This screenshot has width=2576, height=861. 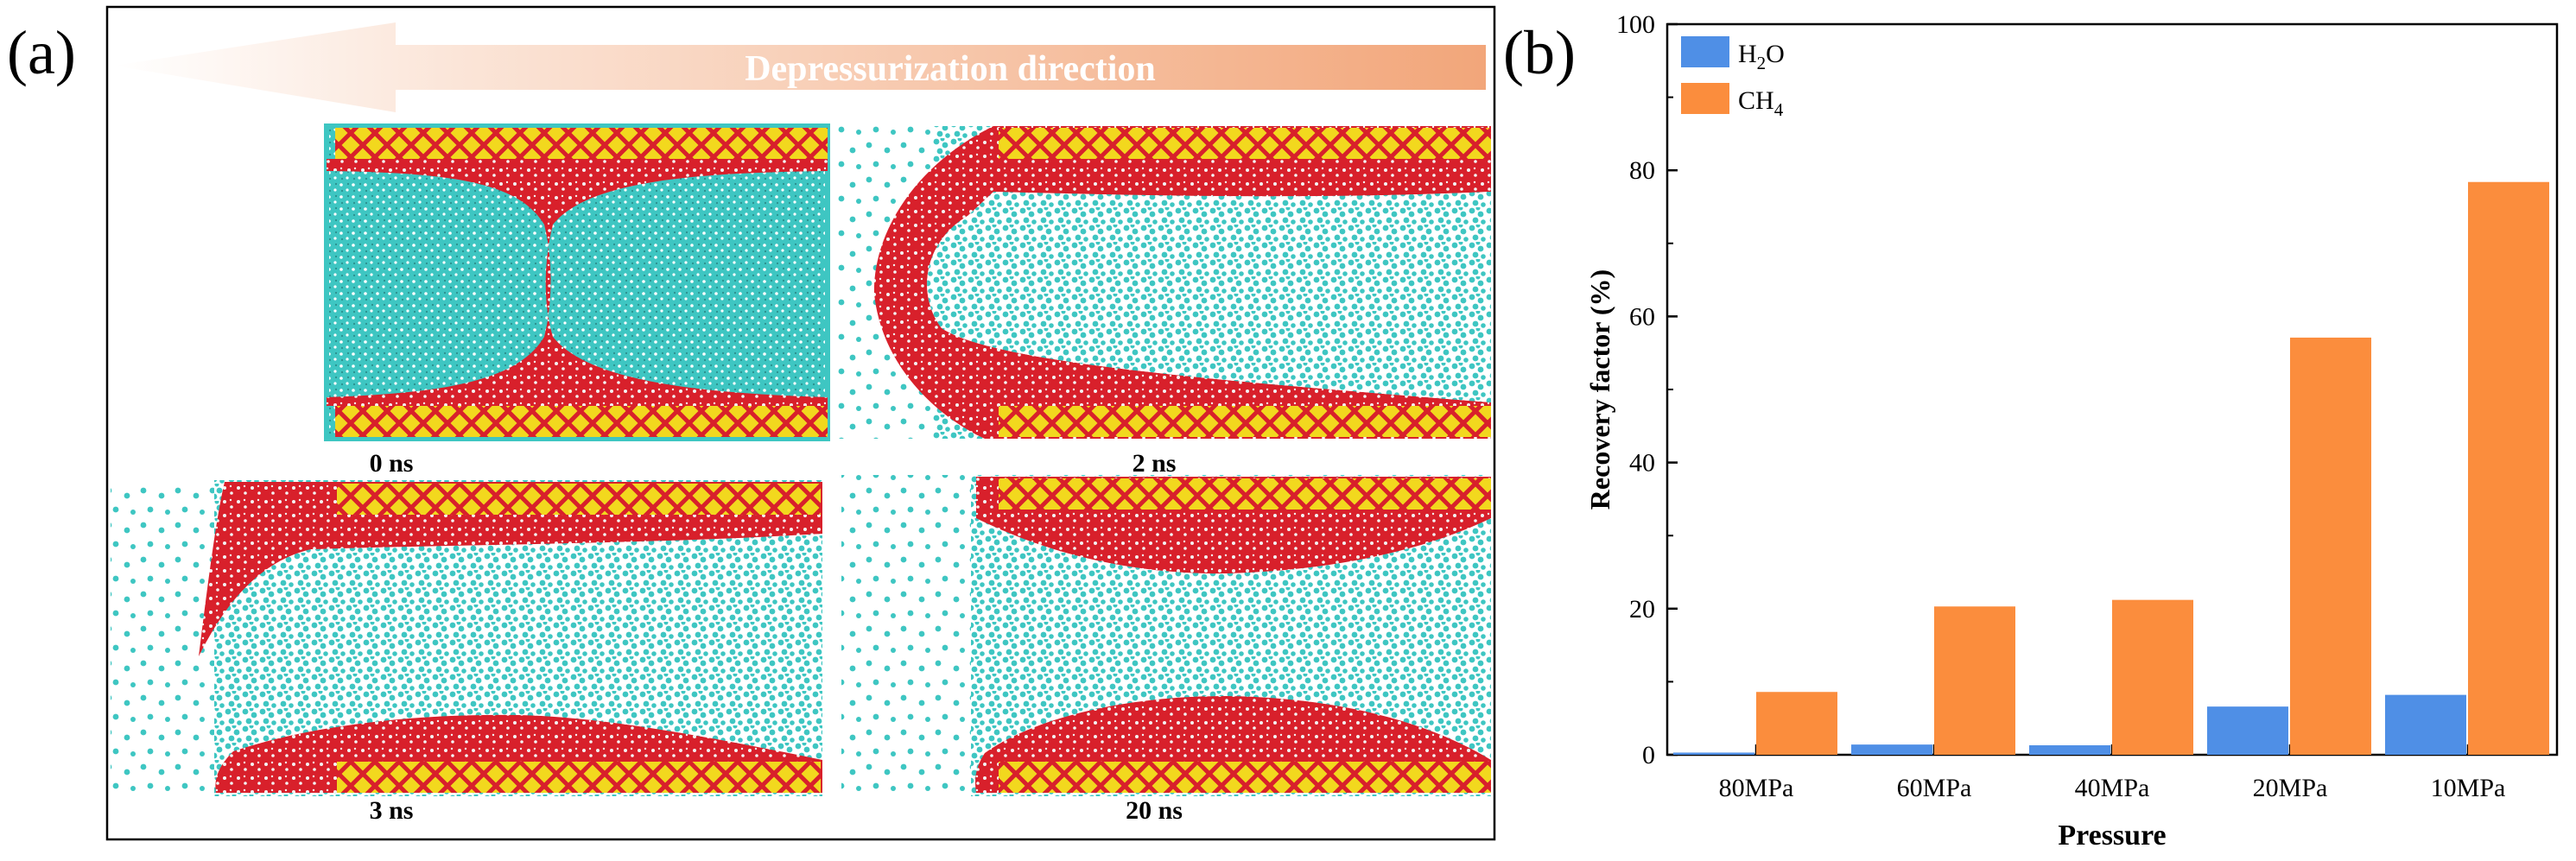 What do you see at coordinates (41, 52) in the screenshot?
I see `panel-a-label: (a)` at bounding box center [41, 52].